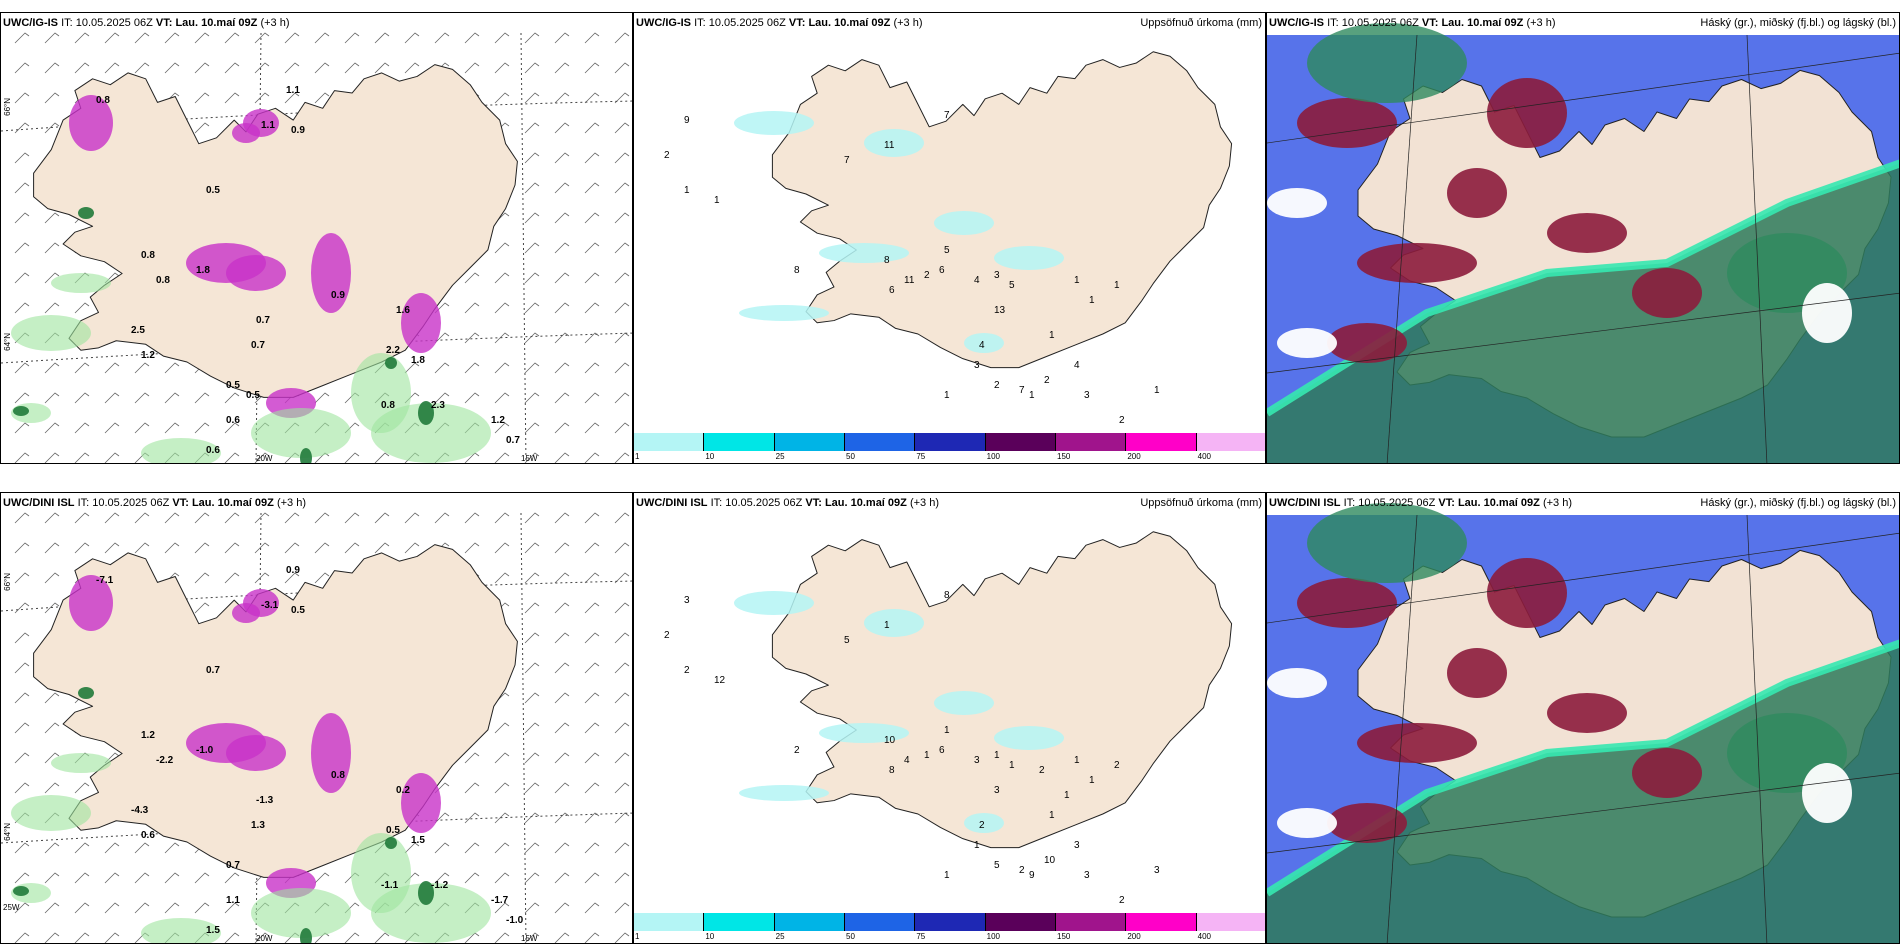  I want to click on wind-value-label: 0.9, so click(338, 295).